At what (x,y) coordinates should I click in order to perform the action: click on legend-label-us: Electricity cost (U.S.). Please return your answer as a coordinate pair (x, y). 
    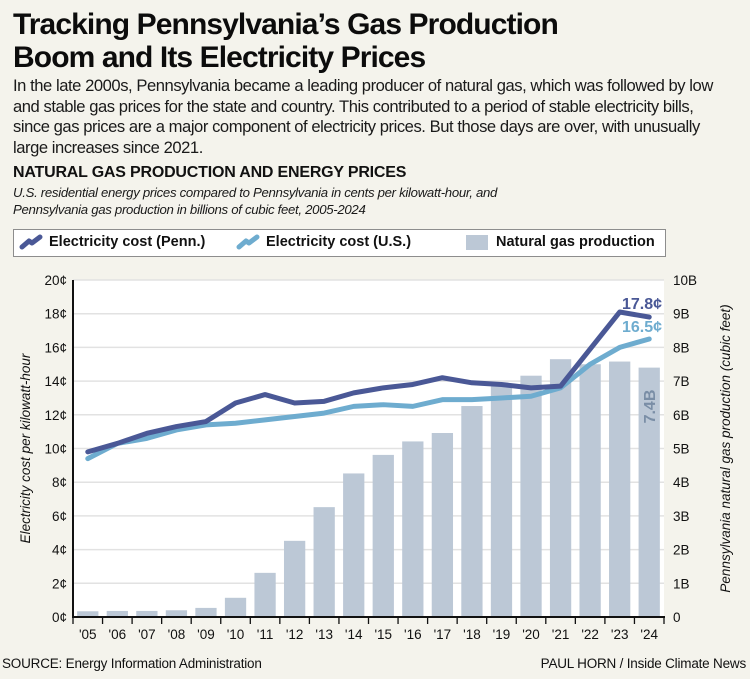
    Looking at the image, I should click on (339, 242).